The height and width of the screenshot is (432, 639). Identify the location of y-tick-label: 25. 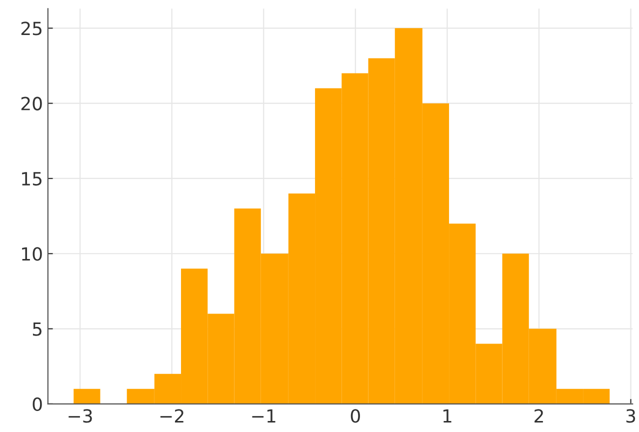
(31, 29).